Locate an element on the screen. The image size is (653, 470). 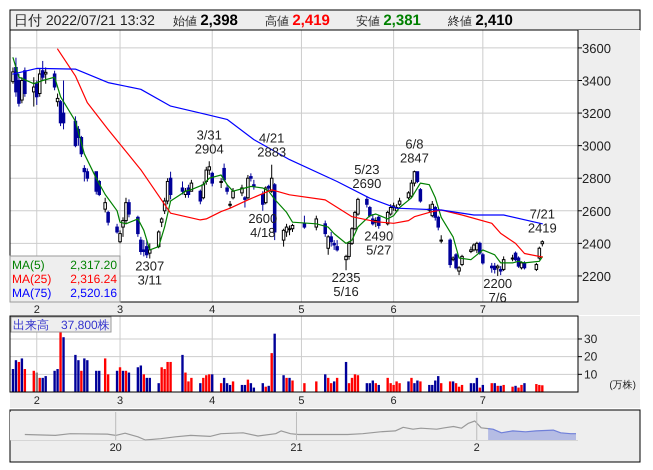
annotation: 2,317.20 is located at coordinates (94, 265).